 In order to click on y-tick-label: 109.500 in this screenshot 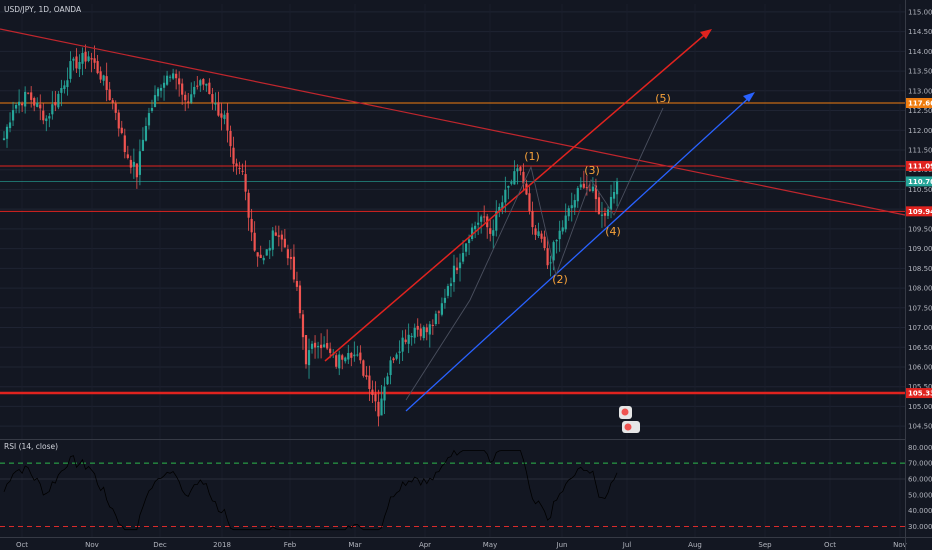, I will do `click(920, 229)`.